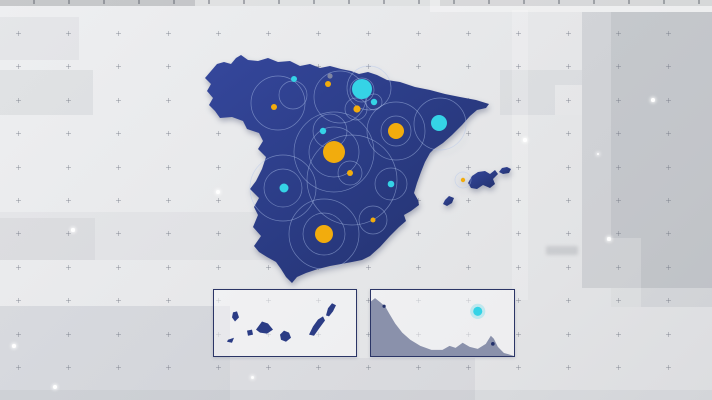 The image size is (712, 400). Describe the element at coordinates (384, 306) in the screenshot. I see `ceuta-dot` at that location.